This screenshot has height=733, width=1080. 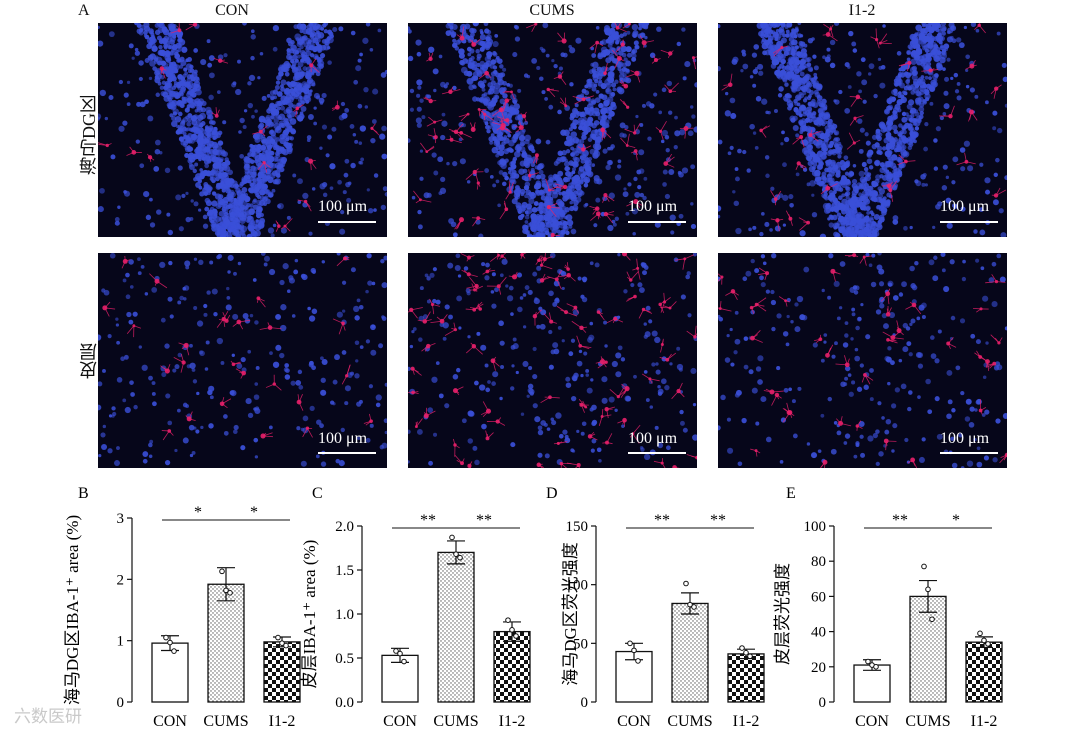 I want to click on column-header-cums: CUMS, so click(x=552, y=10).